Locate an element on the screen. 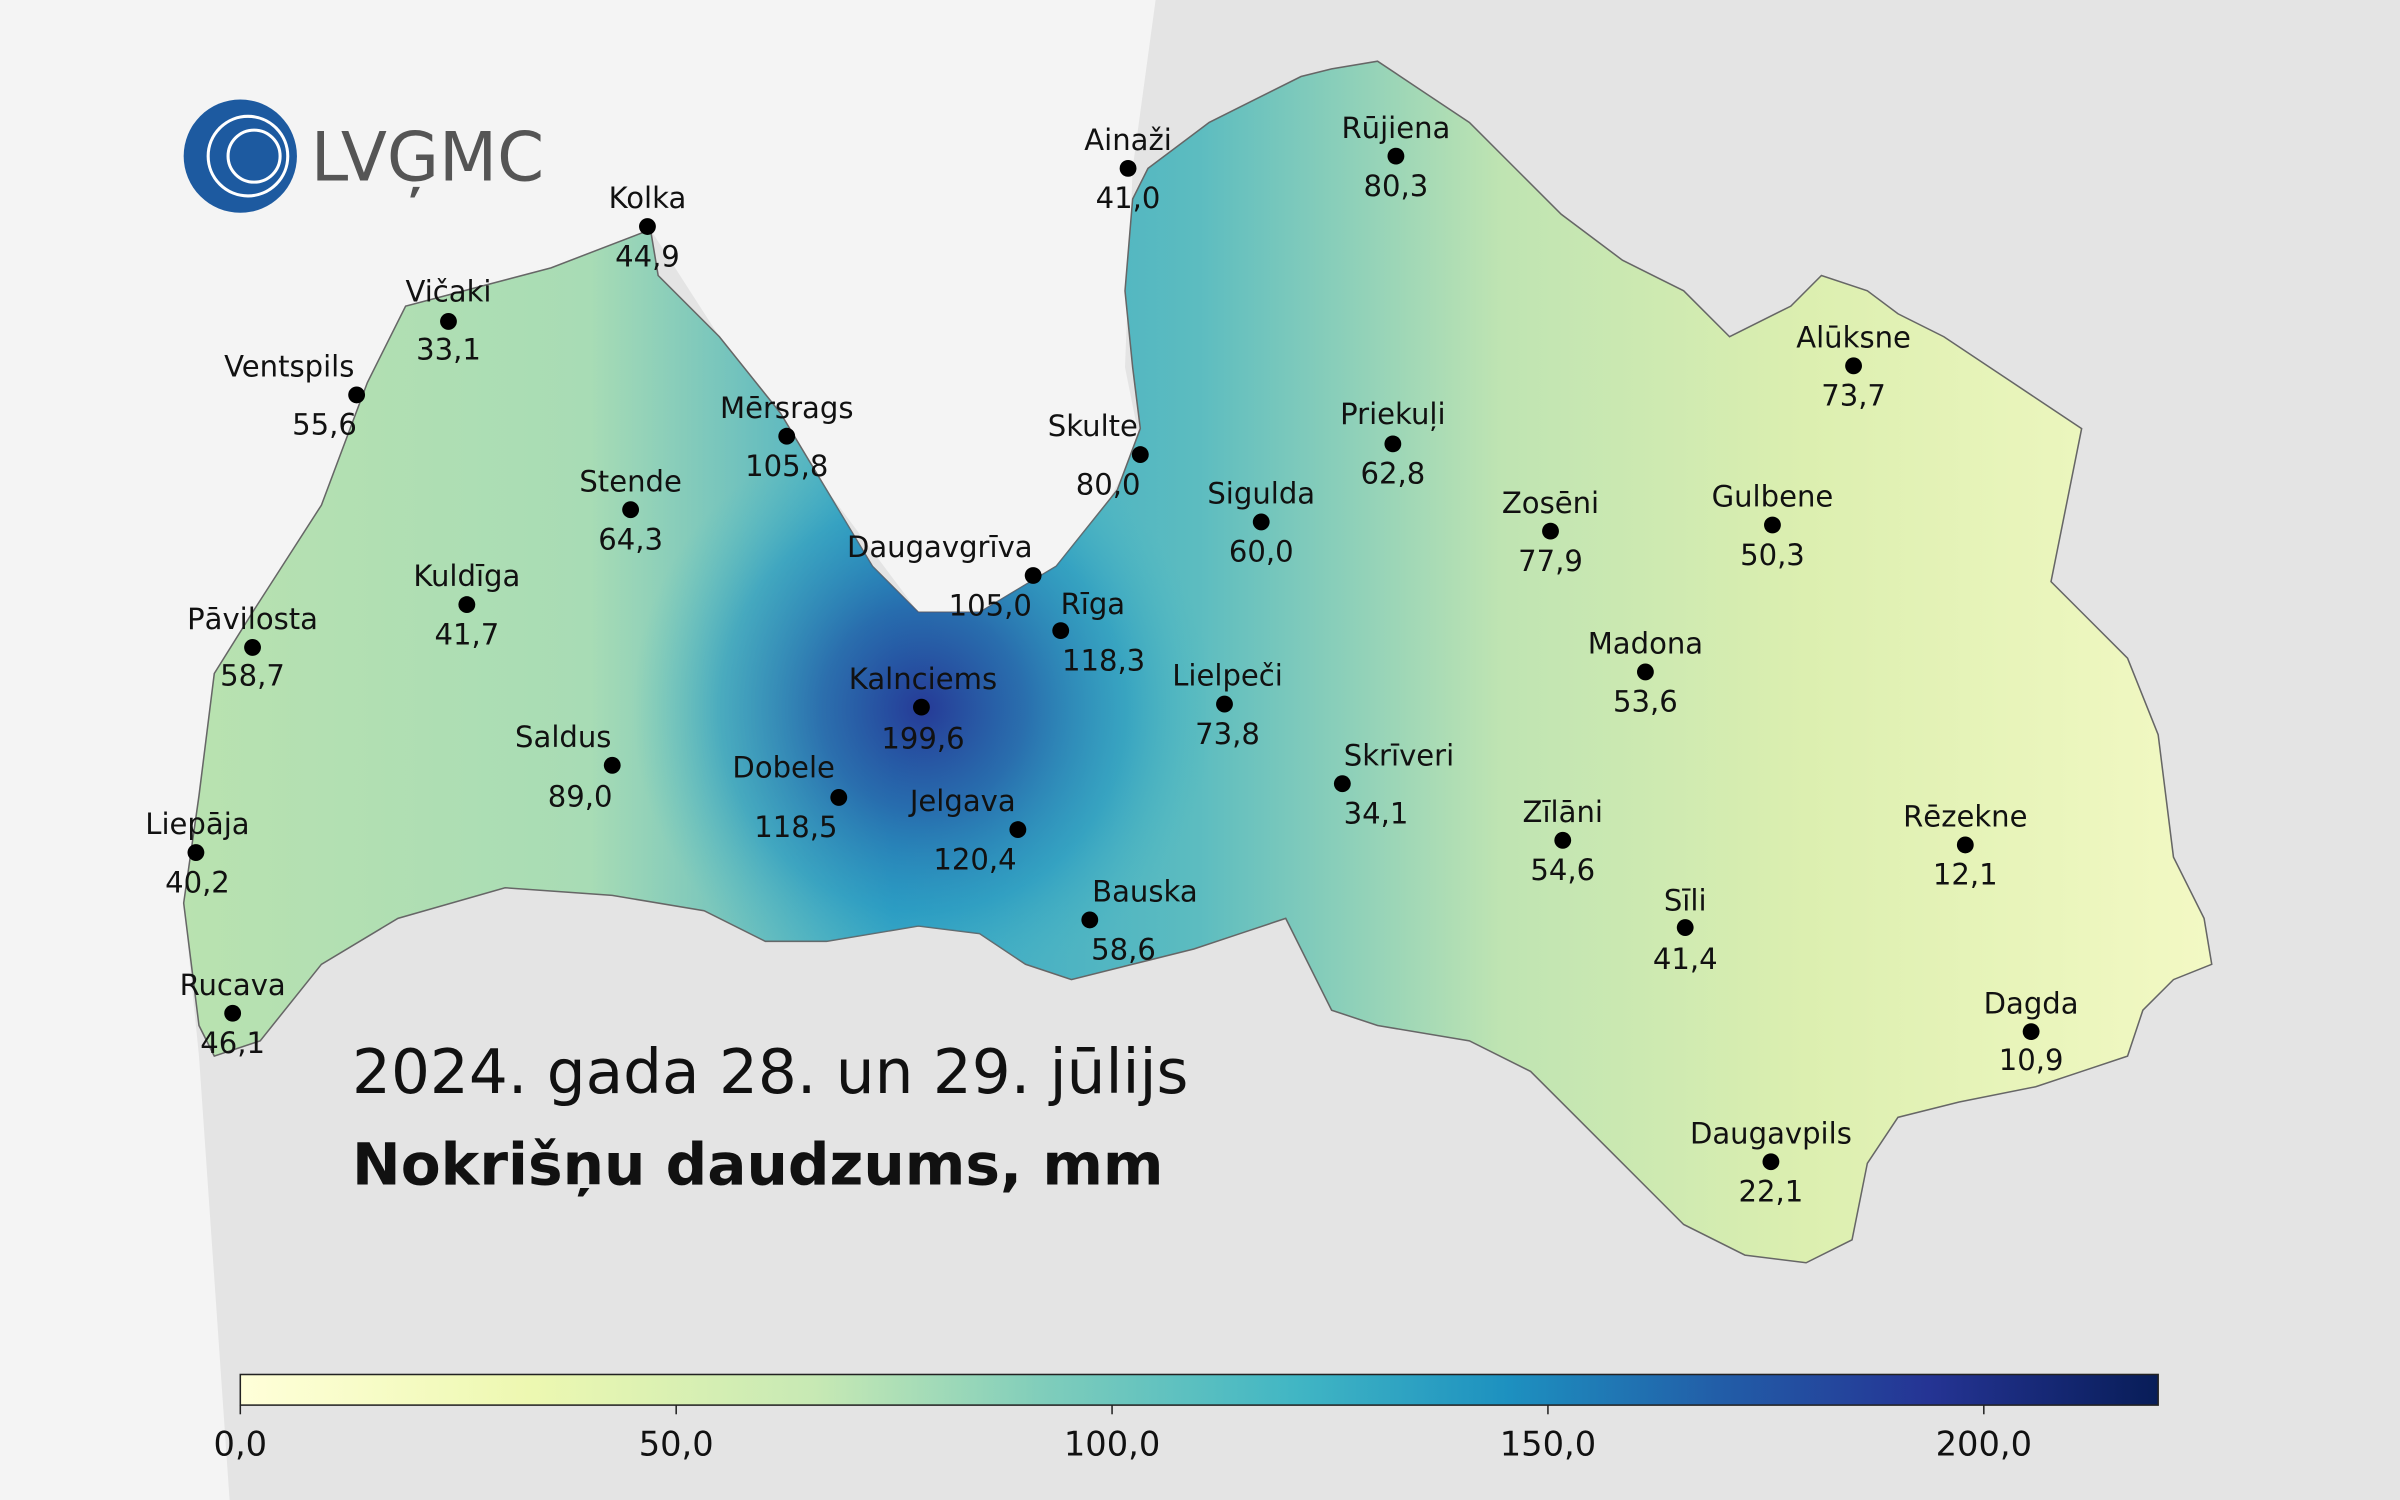  colorbar-tick-label: 0,0 is located at coordinates (241, 1444).